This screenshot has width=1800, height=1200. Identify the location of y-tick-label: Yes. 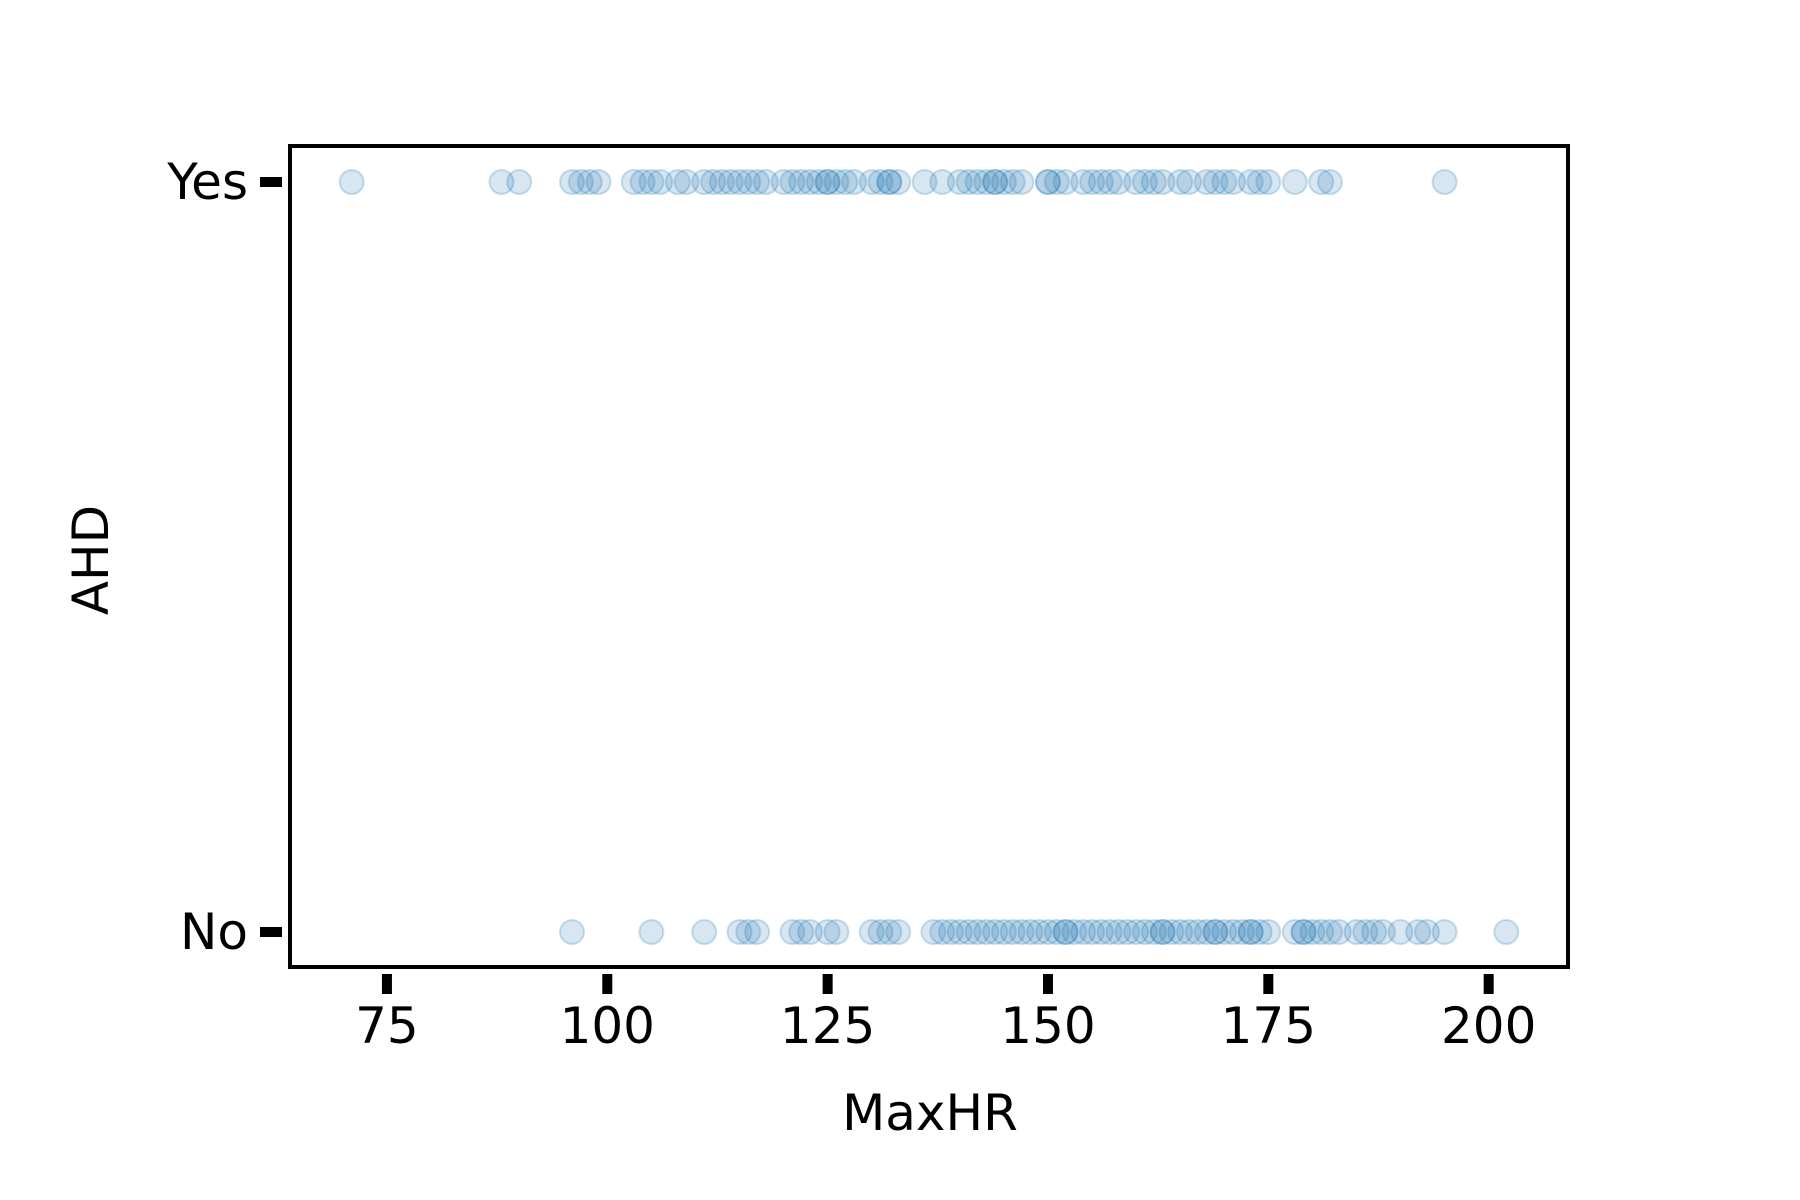
(207, 182).